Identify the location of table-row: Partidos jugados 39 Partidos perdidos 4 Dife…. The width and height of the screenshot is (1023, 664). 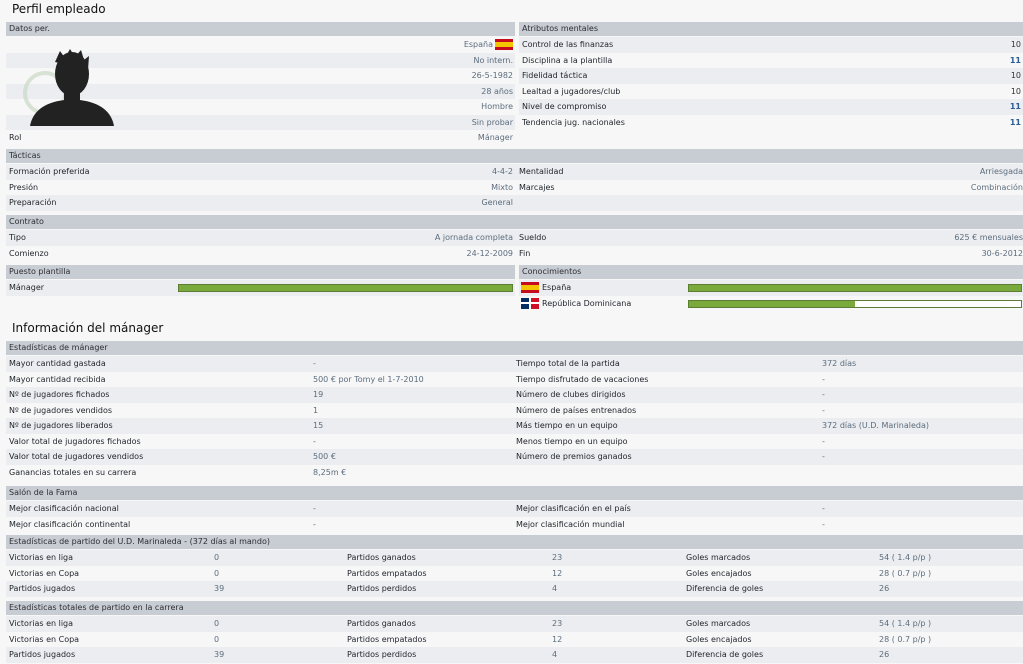
(514, 589).